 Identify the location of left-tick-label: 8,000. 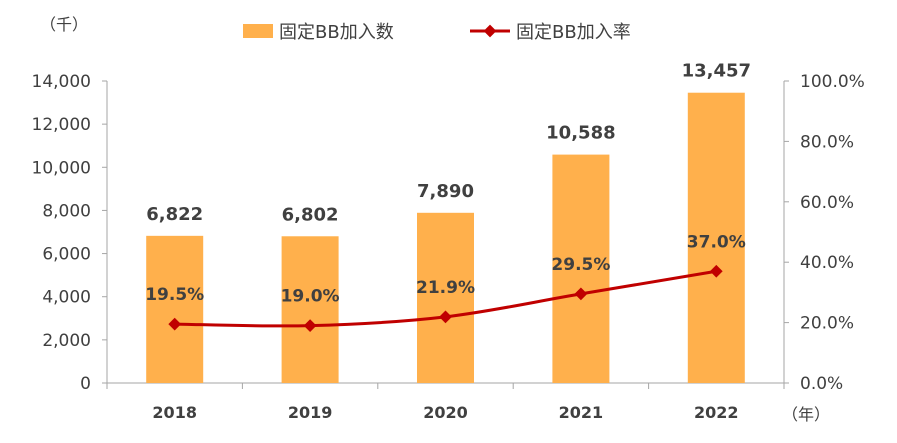
(66, 211).